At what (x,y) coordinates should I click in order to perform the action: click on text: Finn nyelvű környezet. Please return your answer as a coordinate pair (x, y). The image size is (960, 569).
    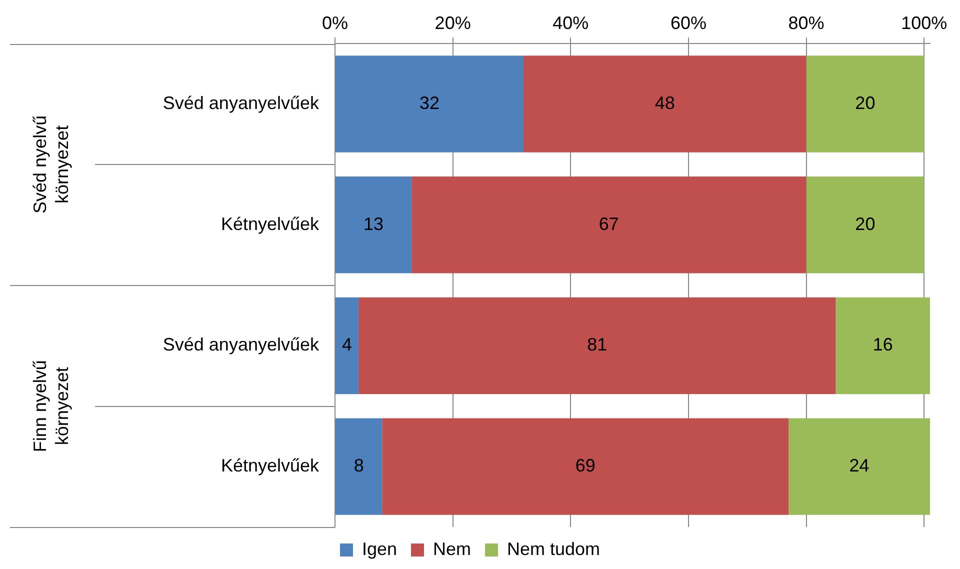
    Looking at the image, I should click on (51, 406).